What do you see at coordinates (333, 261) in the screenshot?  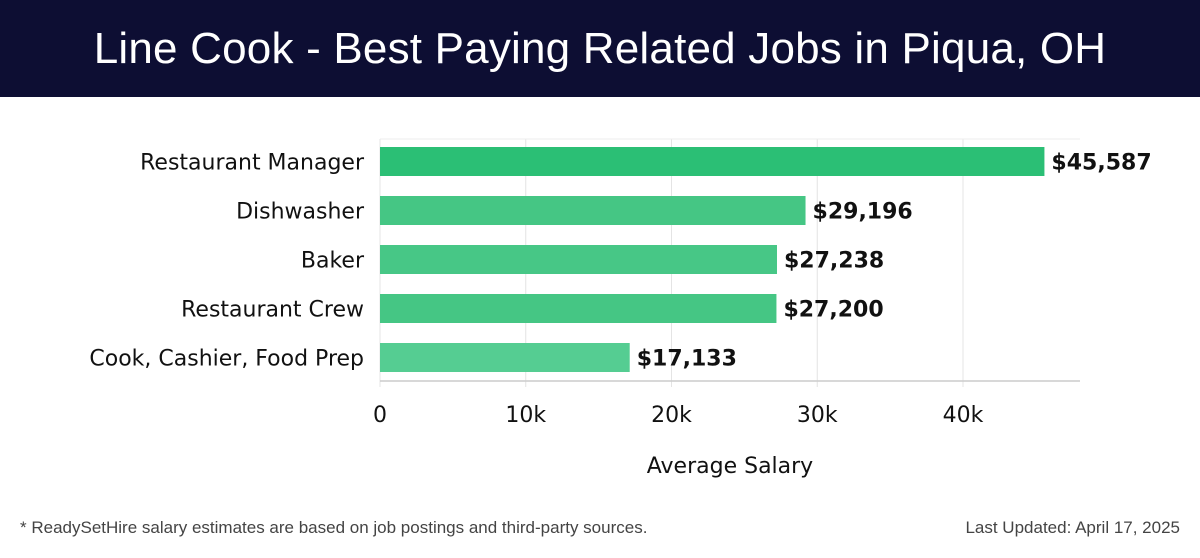 I see `category-label: Baker` at bounding box center [333, 261].